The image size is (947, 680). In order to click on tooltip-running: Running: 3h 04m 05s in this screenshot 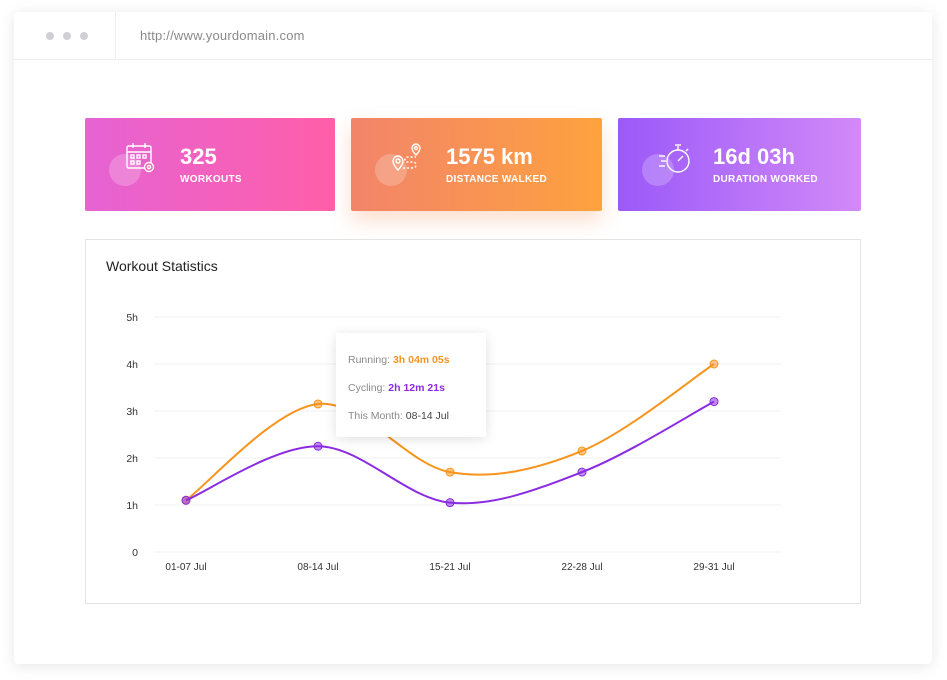, I will do `click(399, 360)`.